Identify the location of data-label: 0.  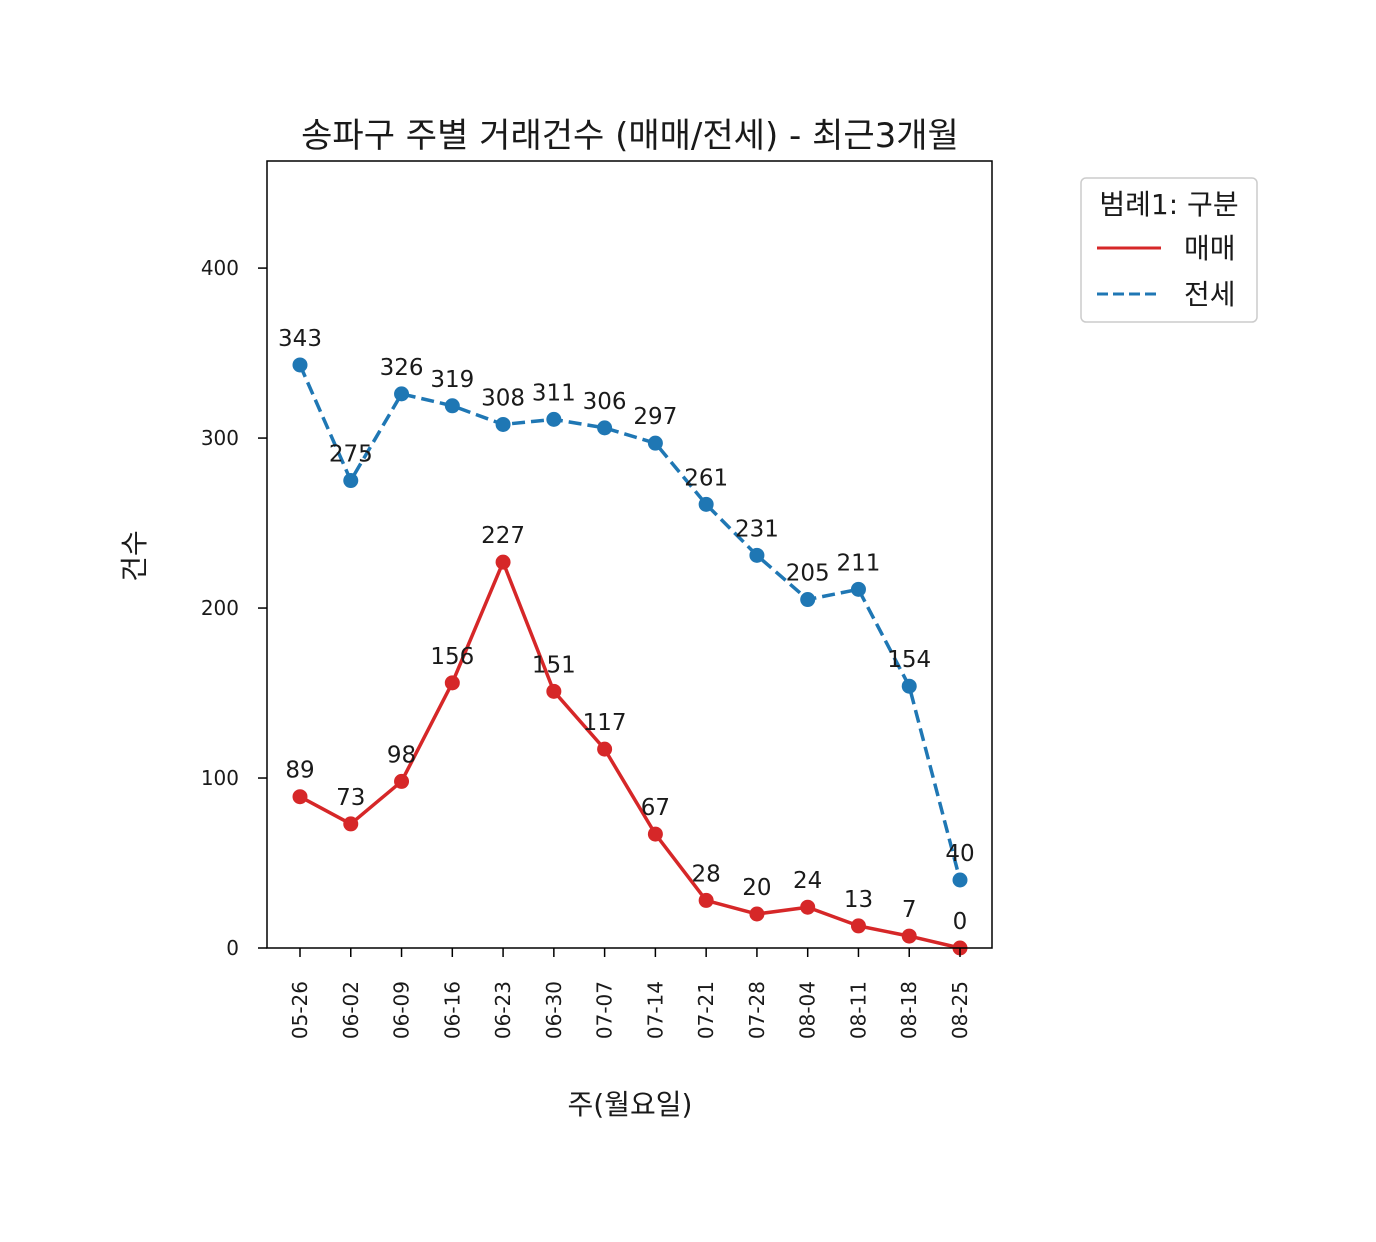
(960, 922).